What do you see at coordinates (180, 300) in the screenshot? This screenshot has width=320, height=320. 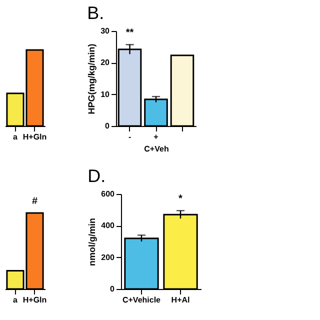 I see `x-tick-label: H+Al` at bounding box center [180, 300].